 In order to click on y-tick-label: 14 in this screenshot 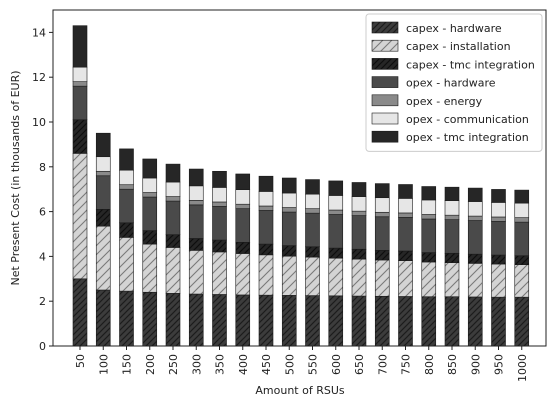, I will do `click(39, 32)`.